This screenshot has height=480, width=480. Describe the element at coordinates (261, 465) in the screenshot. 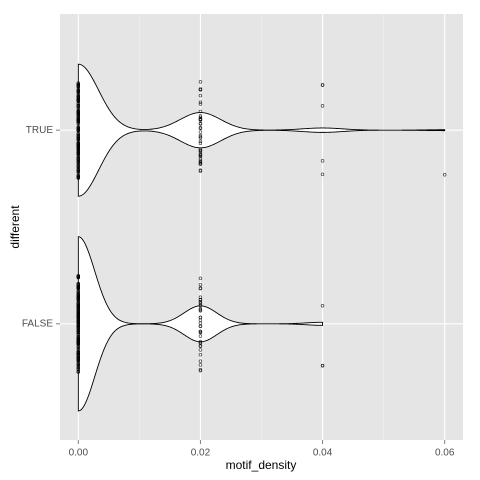

I see `x-axis-title: motif_density` at that location.